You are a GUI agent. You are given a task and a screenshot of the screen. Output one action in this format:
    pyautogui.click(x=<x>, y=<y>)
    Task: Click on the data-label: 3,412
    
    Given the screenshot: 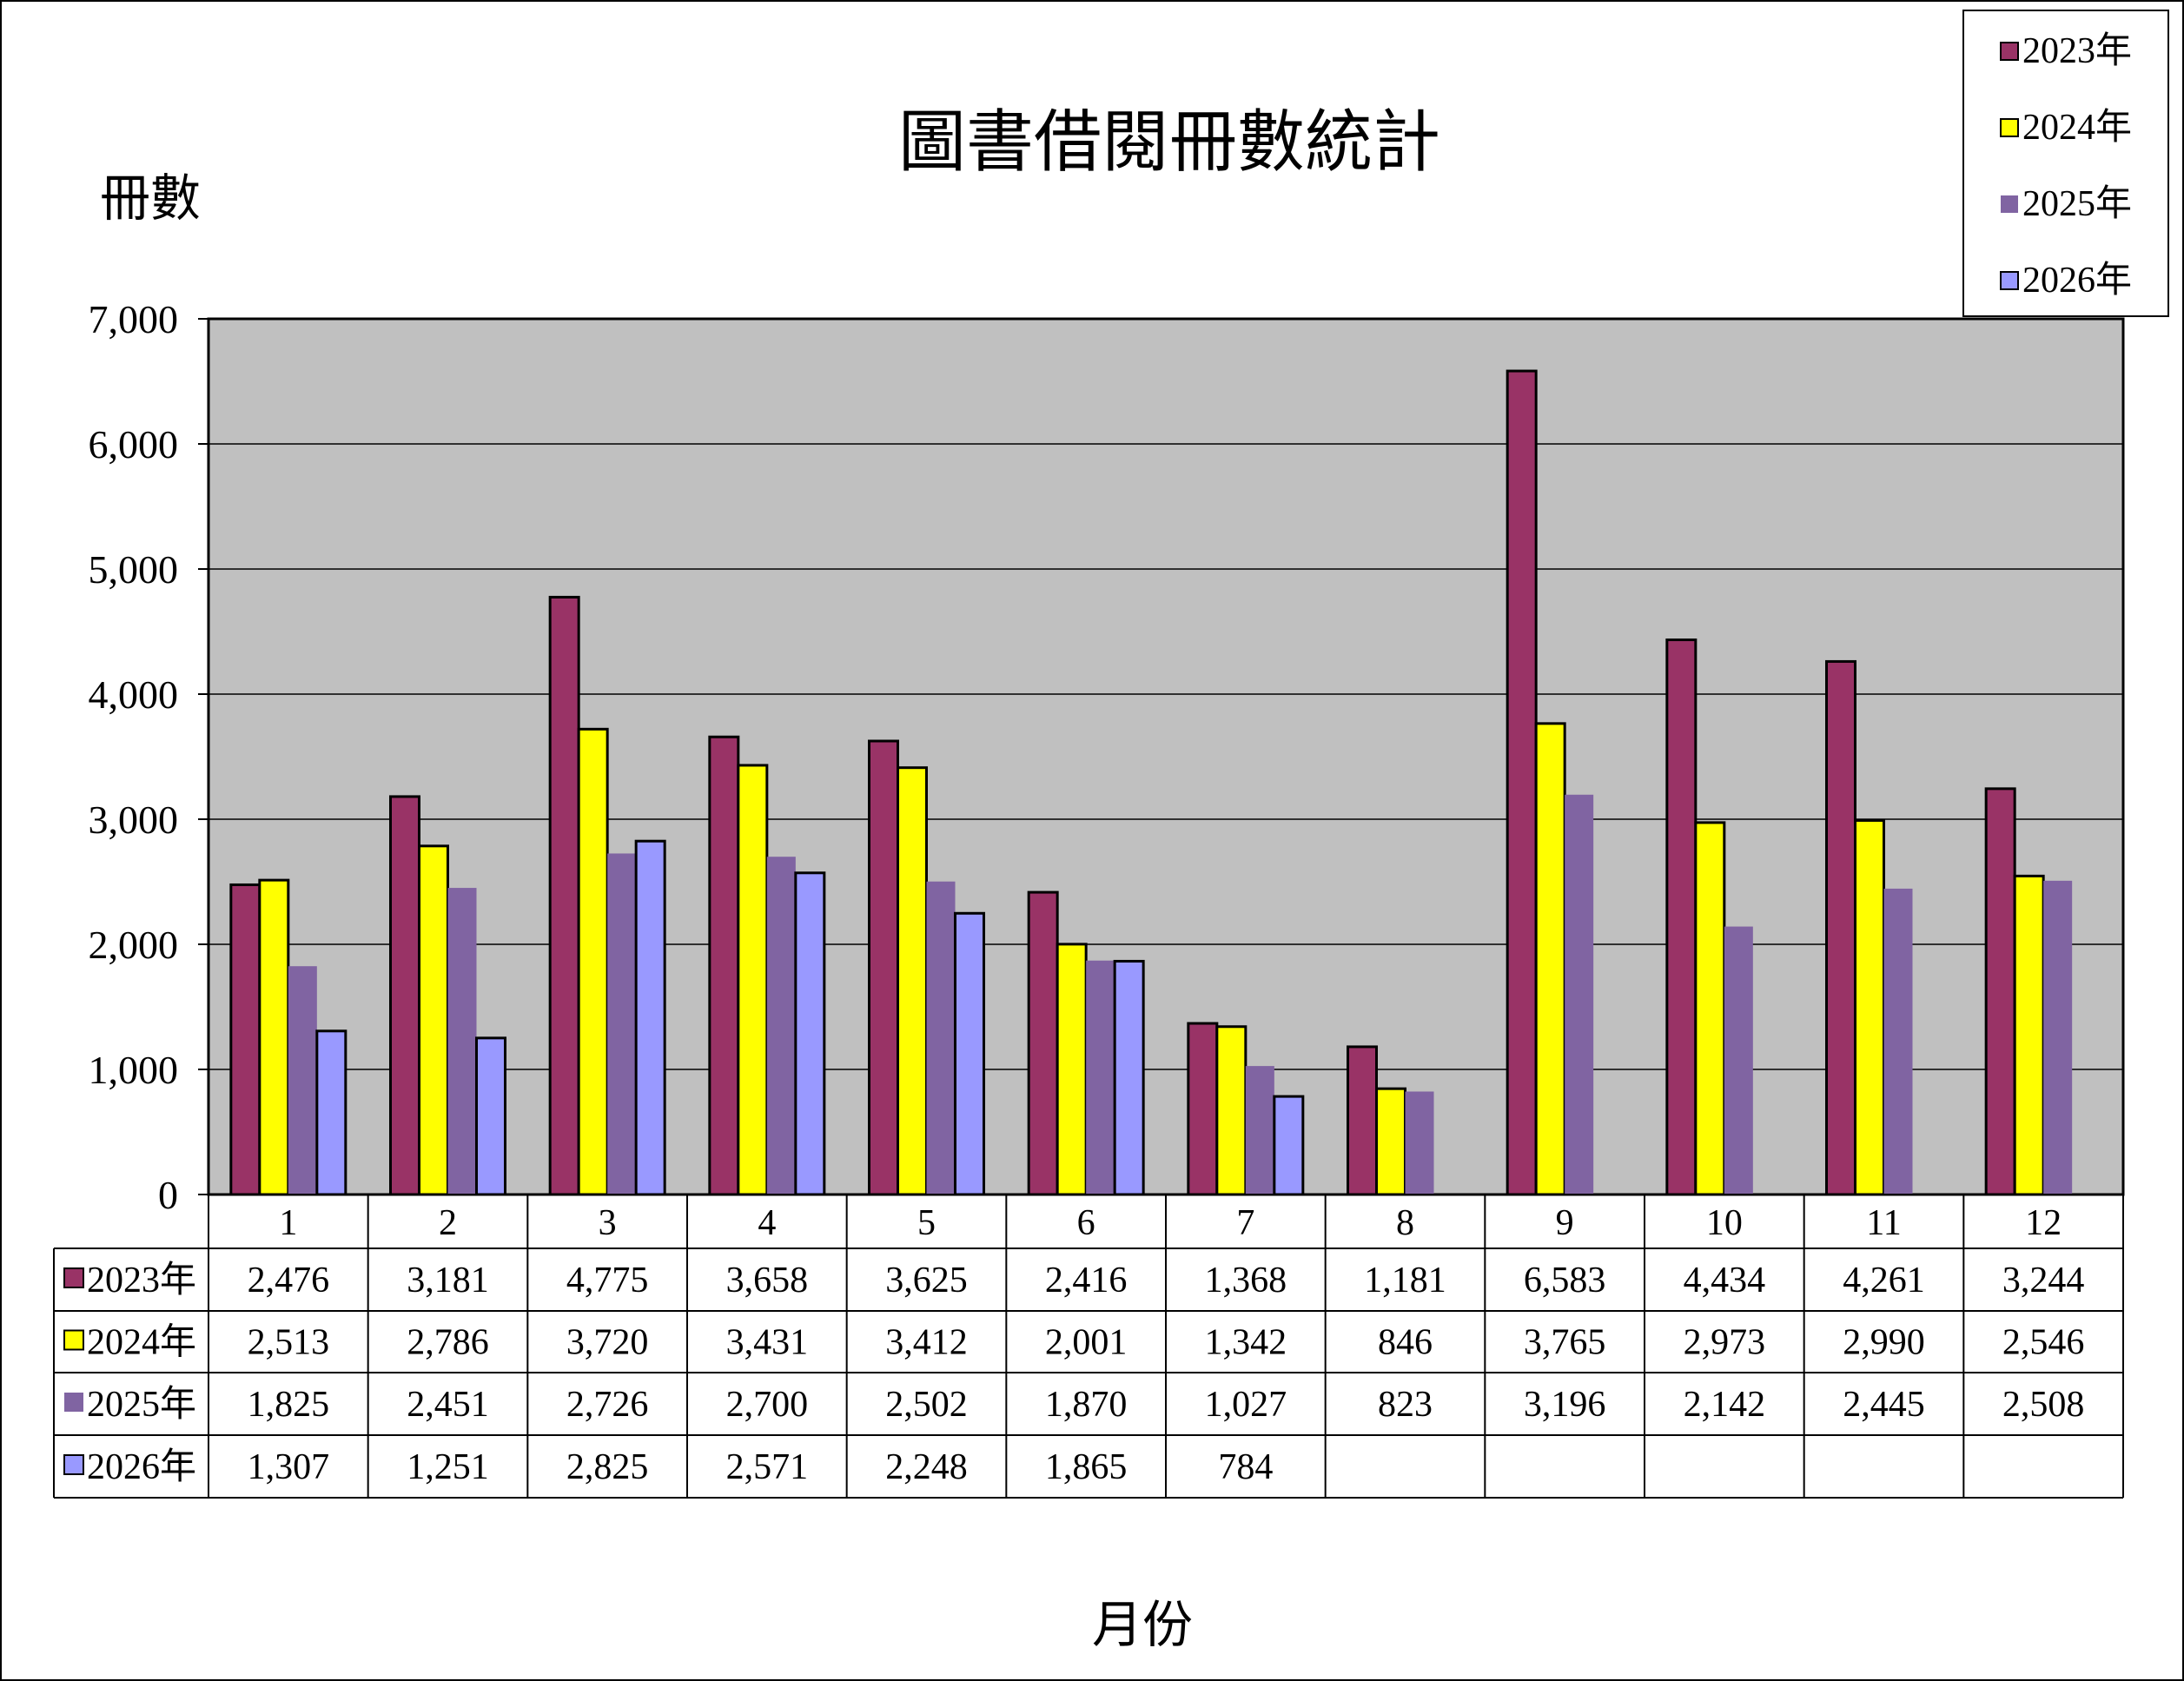 What is the action you would take?
    pyautogui.click(x=926, y=1343)
    